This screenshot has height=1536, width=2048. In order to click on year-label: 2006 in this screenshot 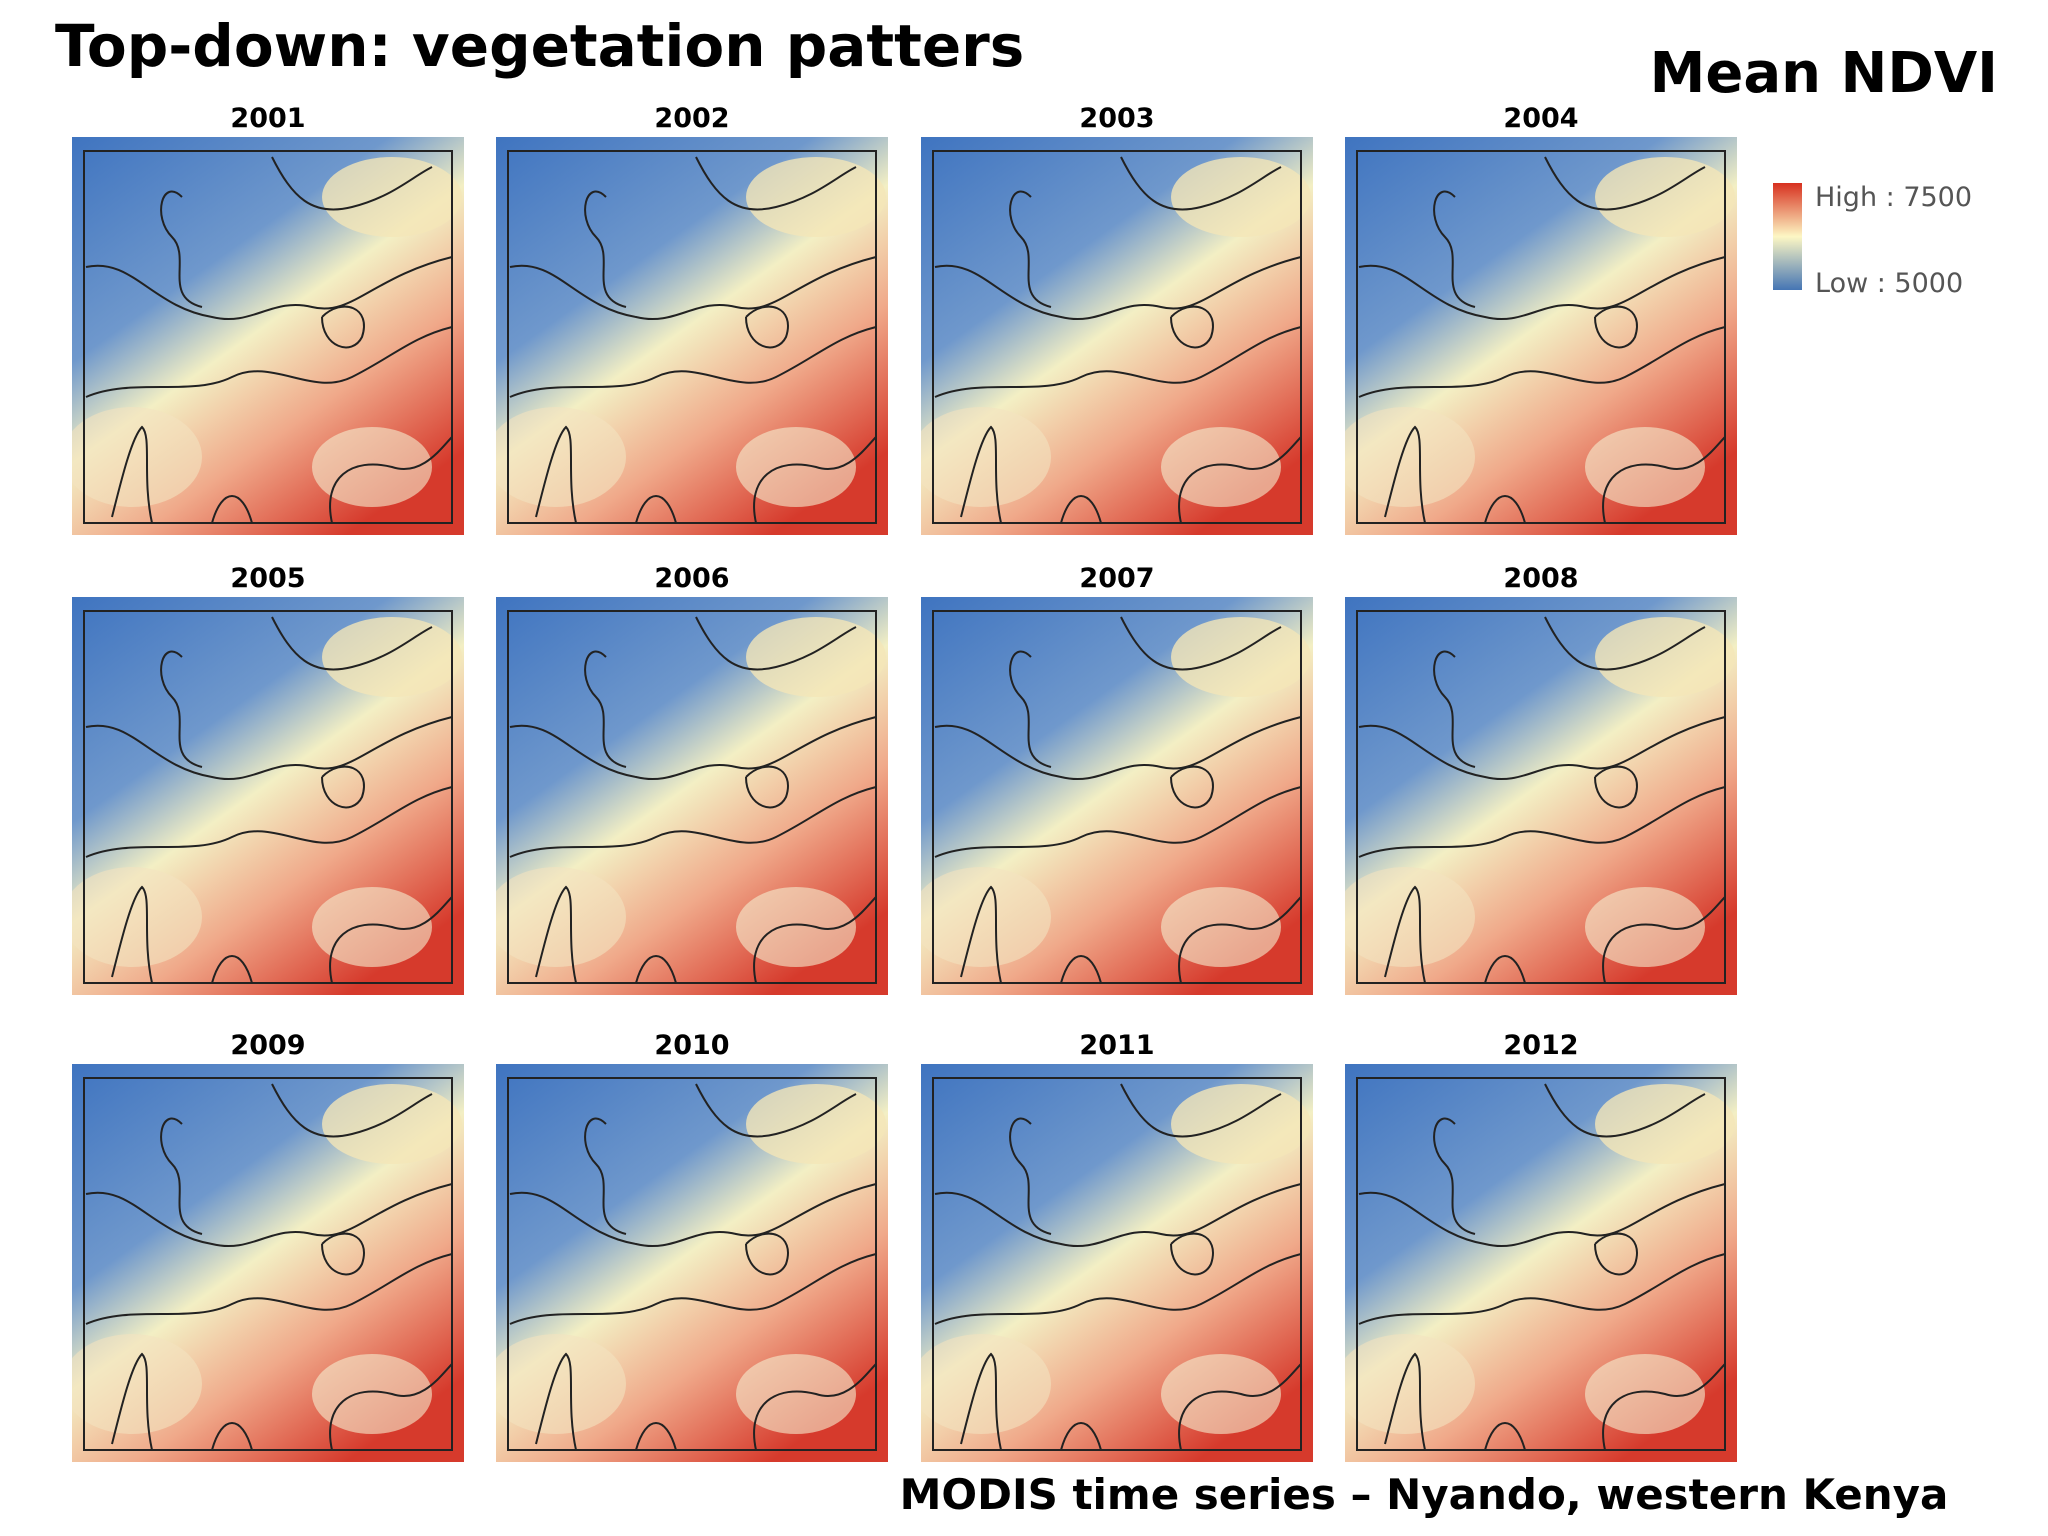, I will do `click(691, 578)`.